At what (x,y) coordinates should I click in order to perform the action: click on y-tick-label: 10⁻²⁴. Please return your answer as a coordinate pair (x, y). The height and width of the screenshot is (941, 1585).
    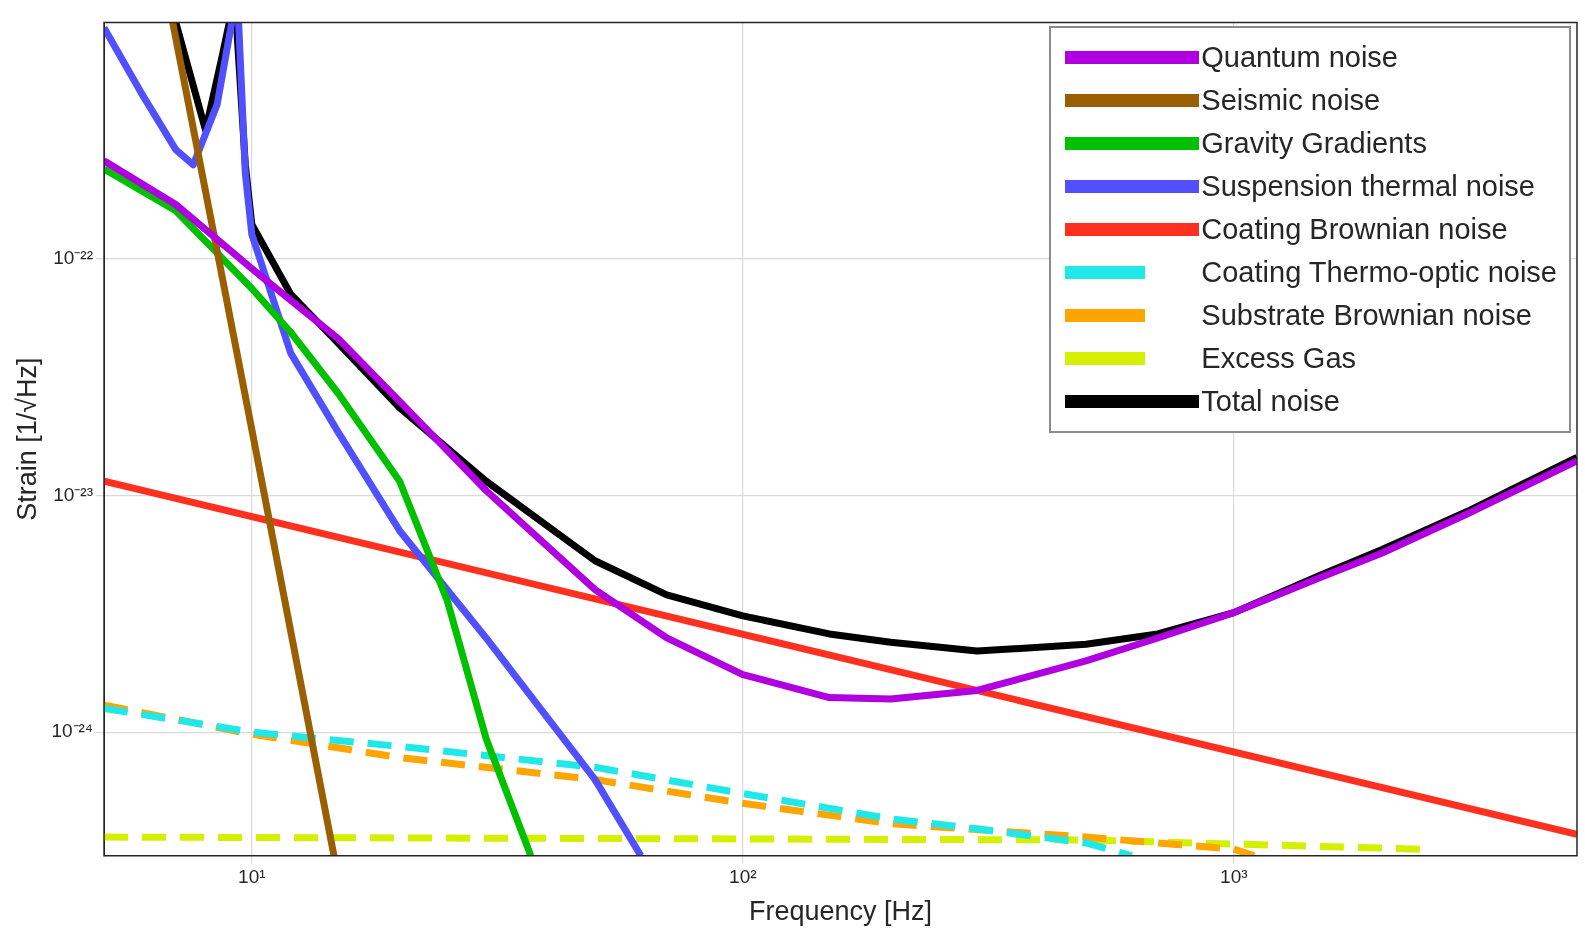
    Looking at the image, I should click on (72, 731).